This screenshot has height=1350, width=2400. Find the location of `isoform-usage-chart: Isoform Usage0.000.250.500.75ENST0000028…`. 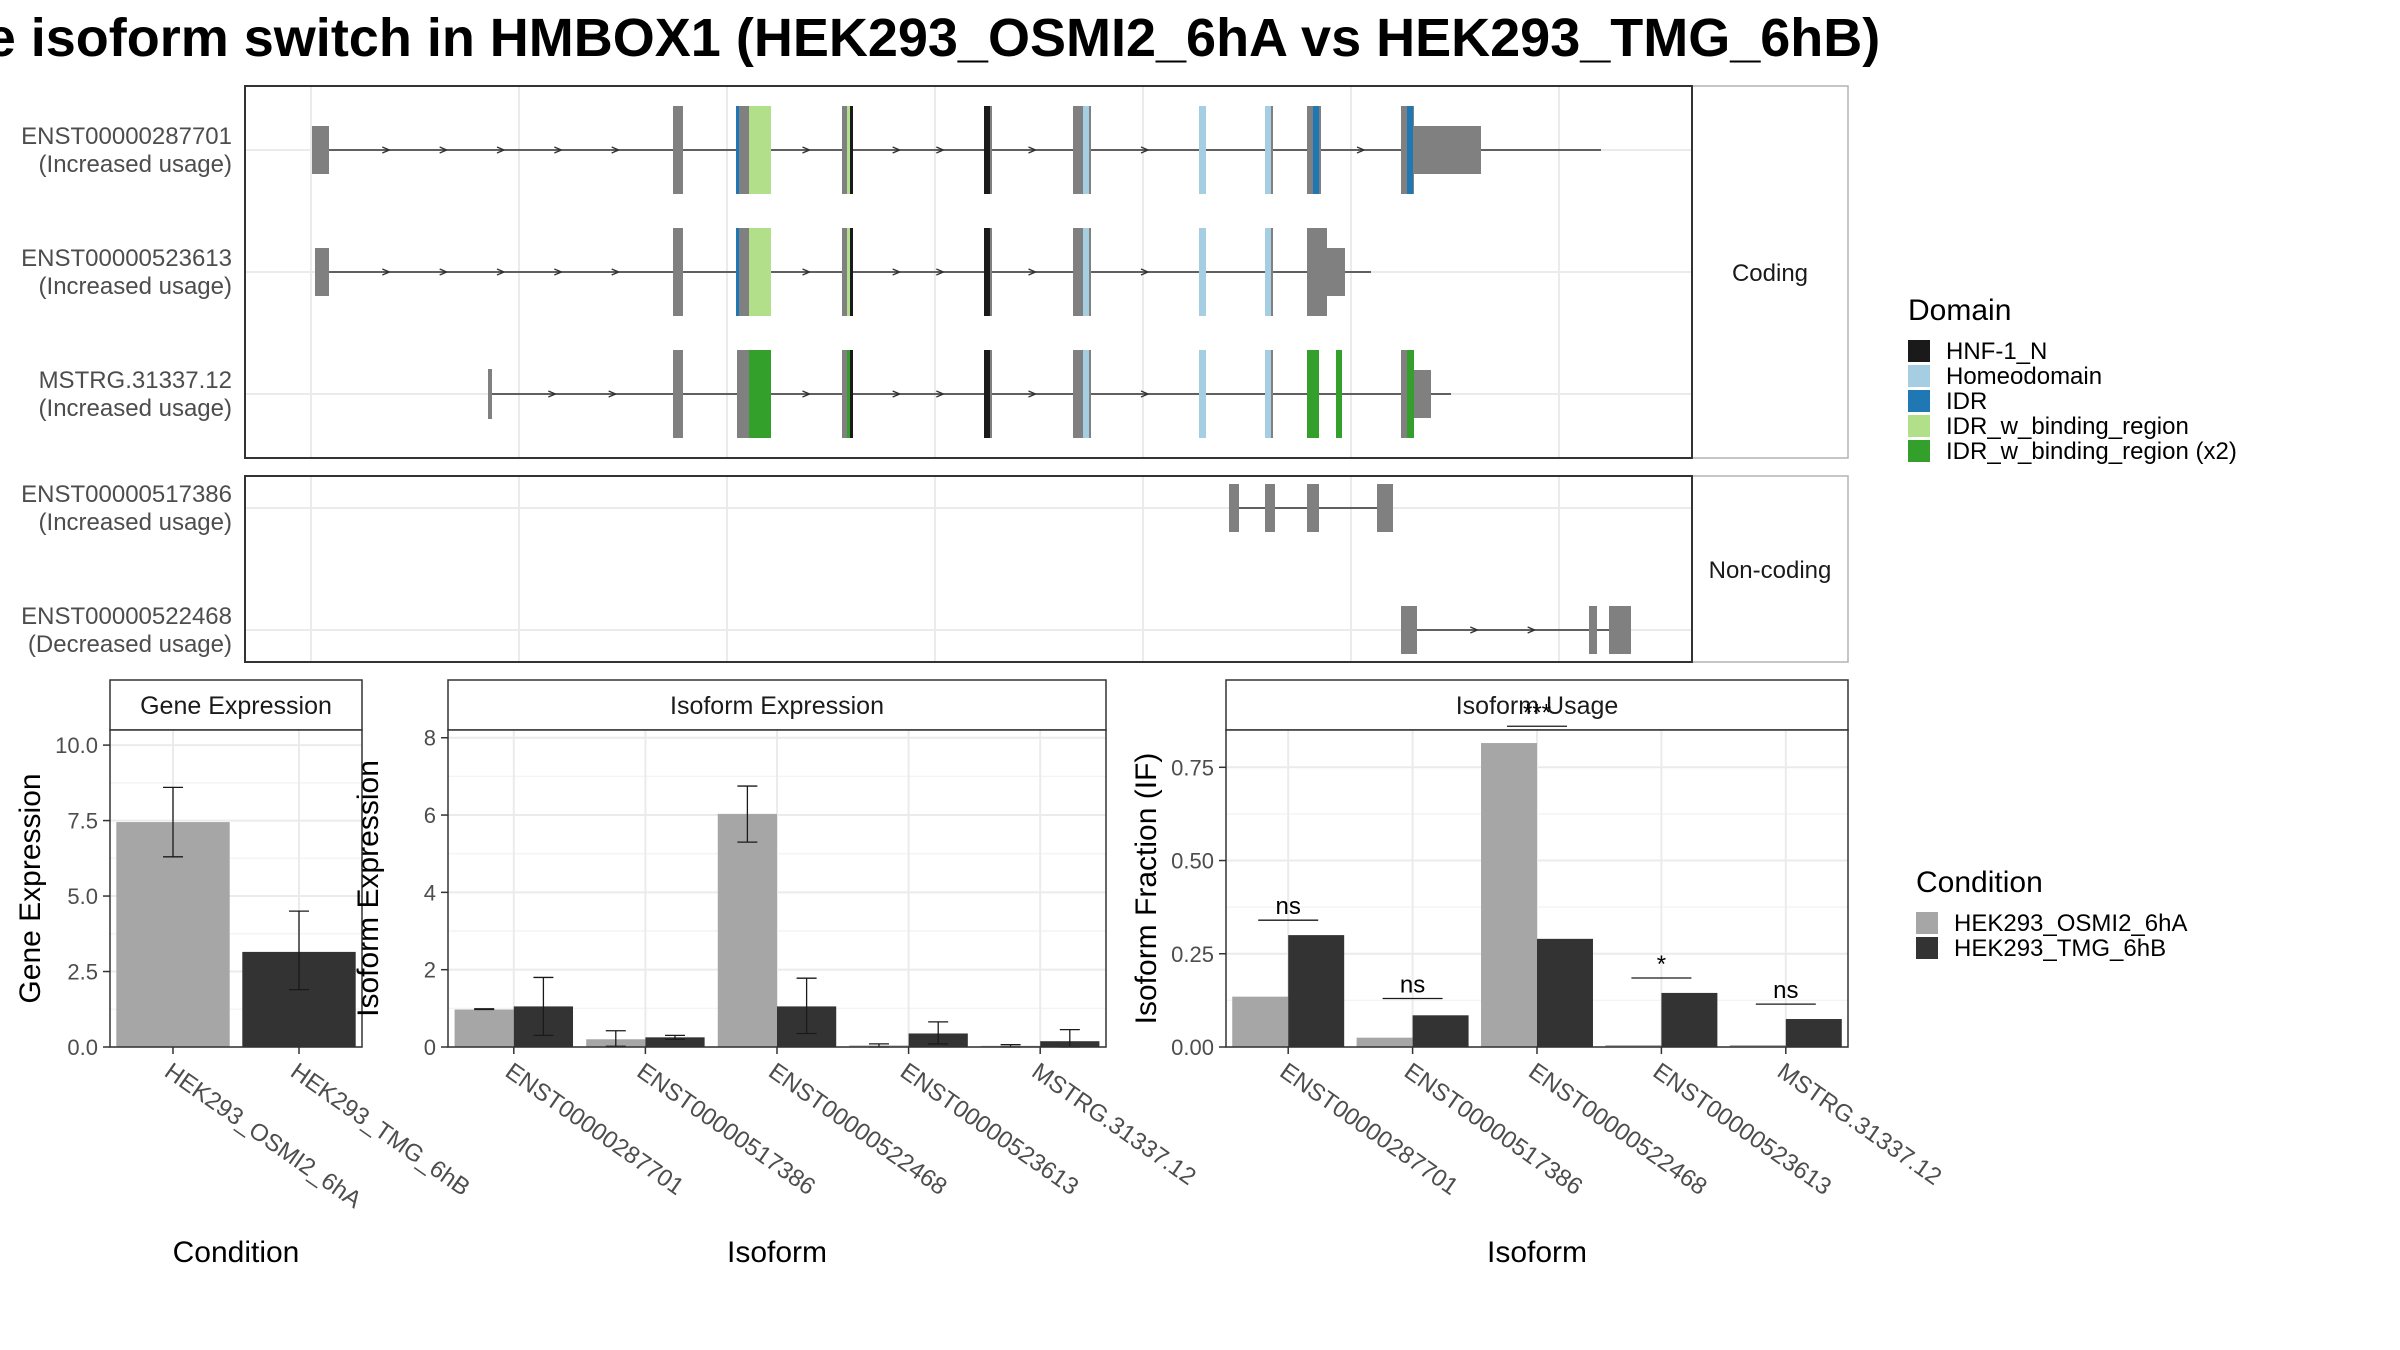

isoform-usage-chart: Isoform Usage0.000.250.500.75ENST0000028… is located at coordinates (1538, 974).